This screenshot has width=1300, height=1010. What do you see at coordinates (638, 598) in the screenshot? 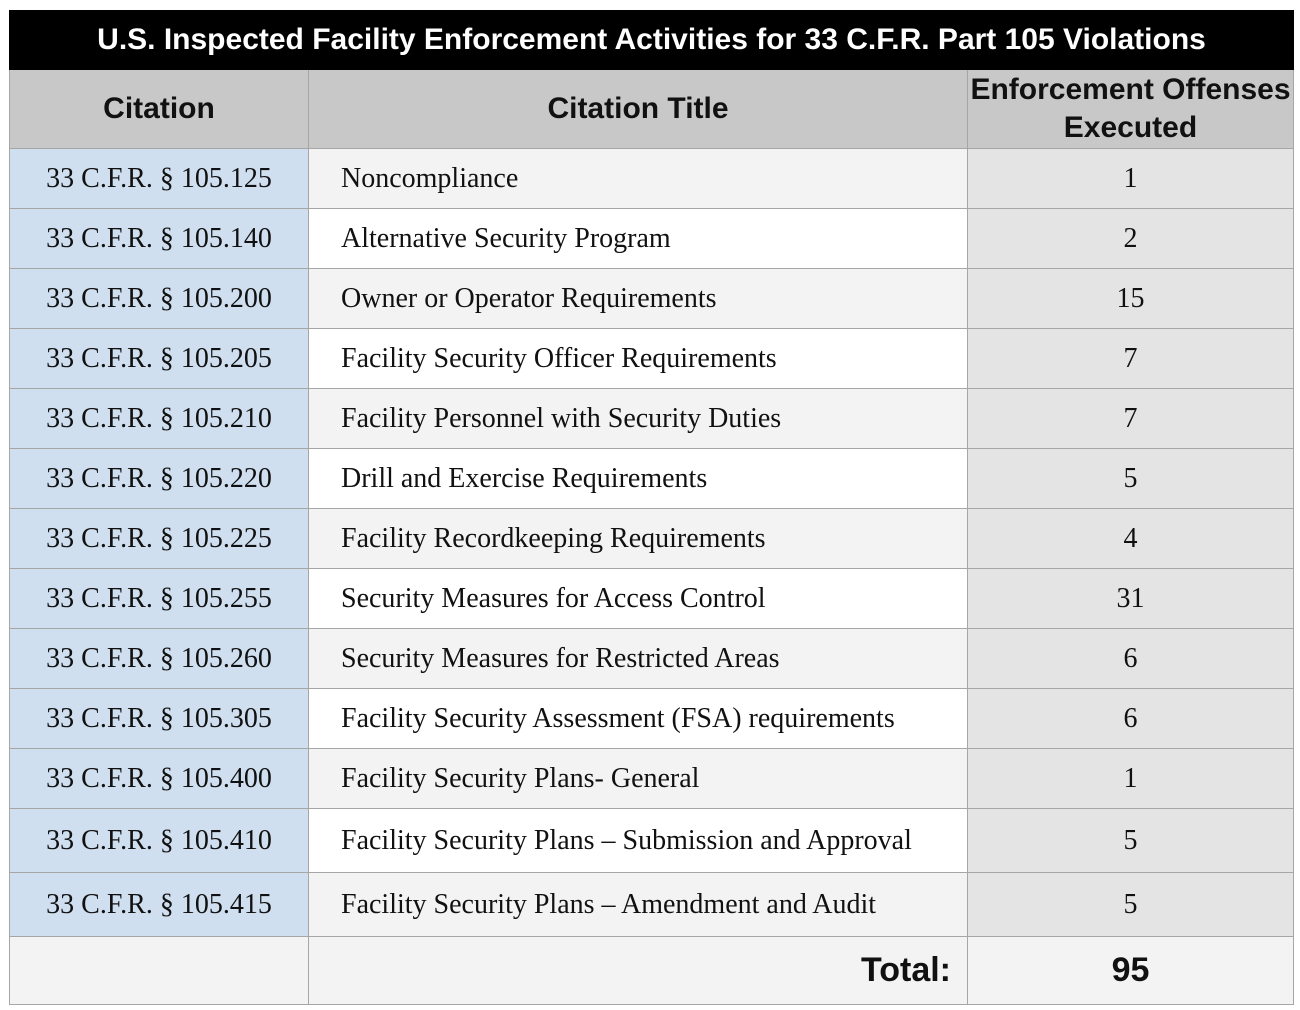
I see `citation-title-cell: Security Measures for Access Control` at bounding box center [638, 598].